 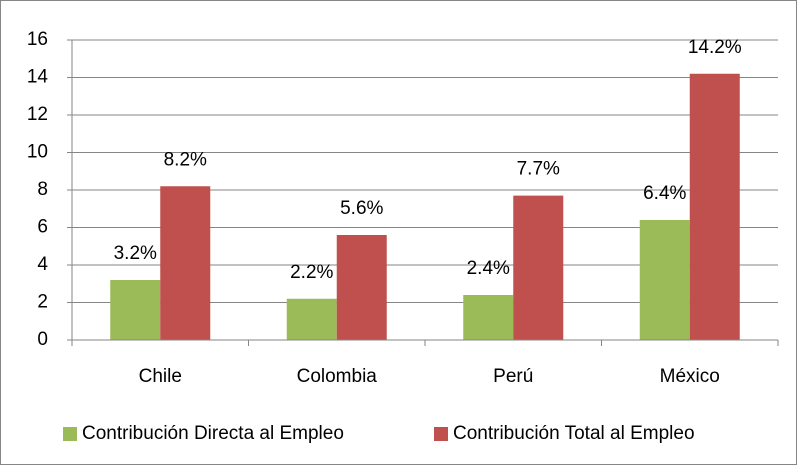 I want to click on y-tick-label: 6, so click(x=42, y=227).